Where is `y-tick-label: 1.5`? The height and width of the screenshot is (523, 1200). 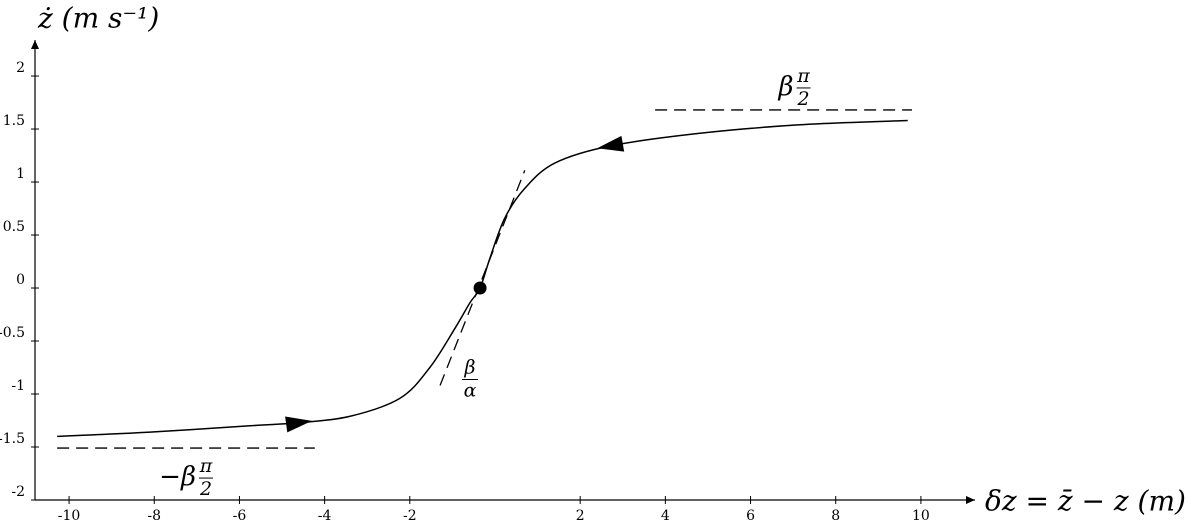
y-tick-label: 1.5 is located at coordinates (14, 121).